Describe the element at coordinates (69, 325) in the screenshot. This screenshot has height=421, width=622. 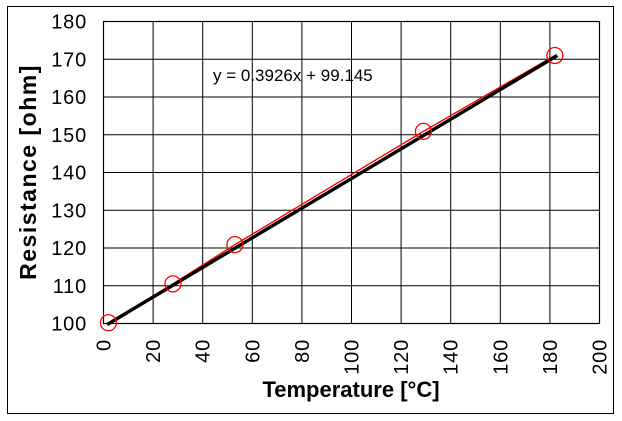
I see `y-tick-label-100: 100` at that location.